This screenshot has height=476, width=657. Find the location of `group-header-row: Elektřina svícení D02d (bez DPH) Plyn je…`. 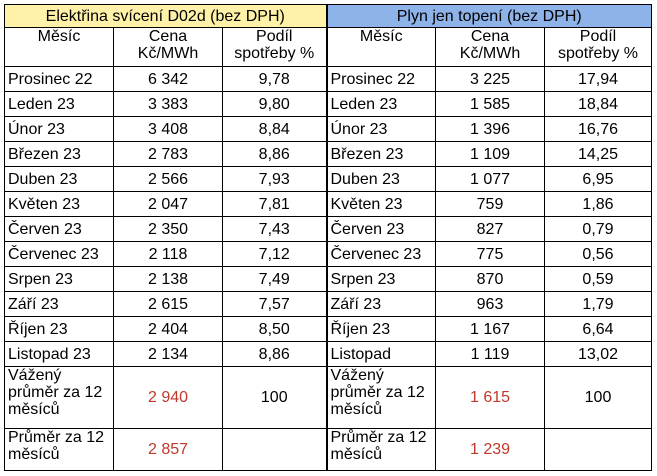

group-header-row: Elektřina svícení D02d (bez DPH) Plyn je… is located at coordinates (328, 16).